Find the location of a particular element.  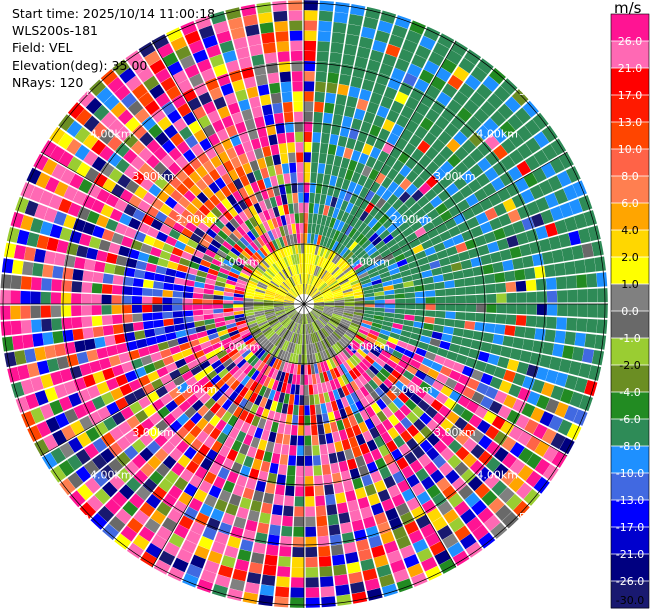

colorbar-tick-label: -21.0 is located at coordinates (630, 554).